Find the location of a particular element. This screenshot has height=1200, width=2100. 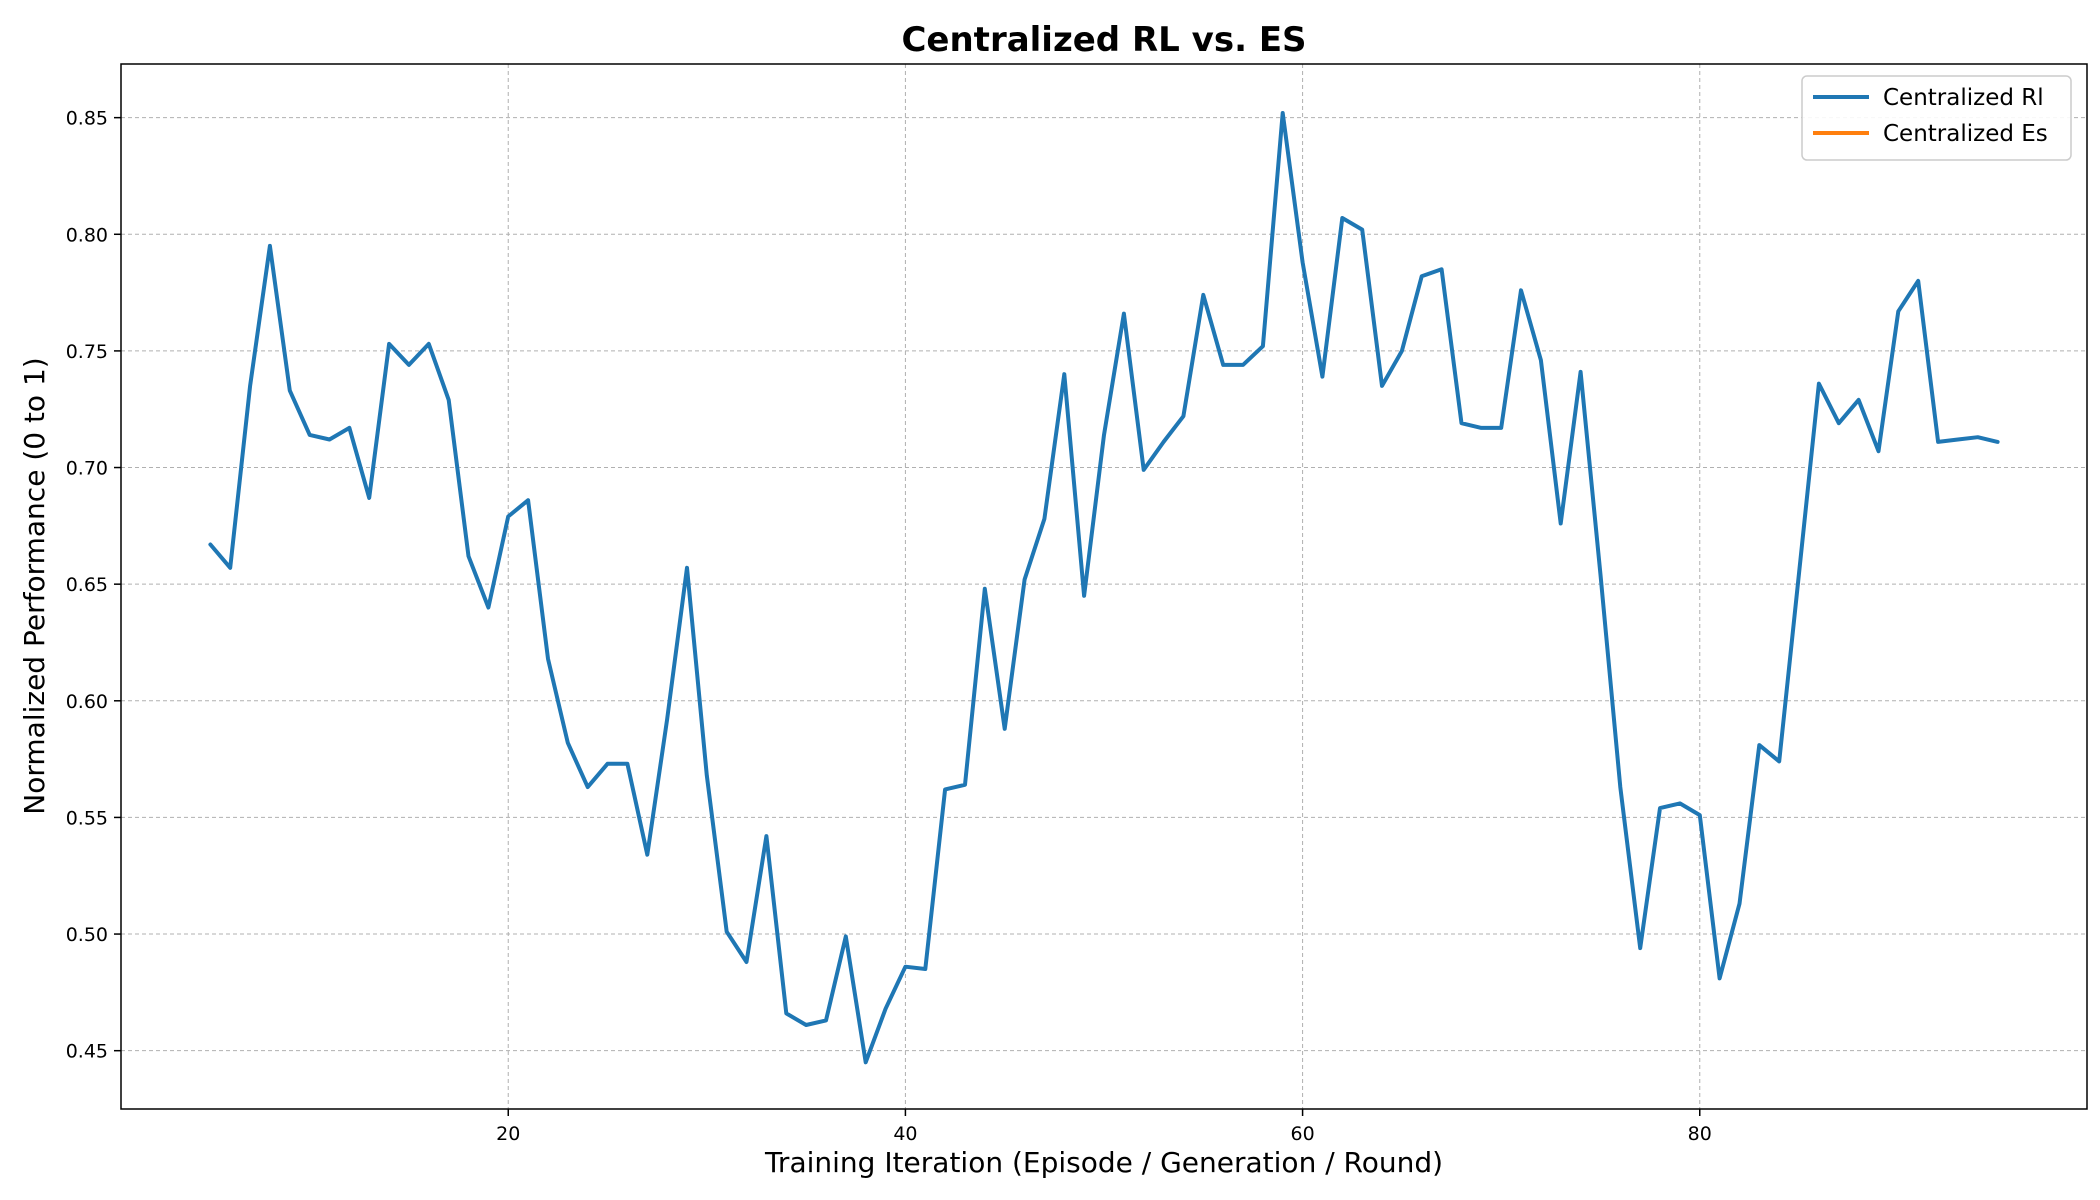

x-tick-label: 40 is located at coordinates (905, 1134).